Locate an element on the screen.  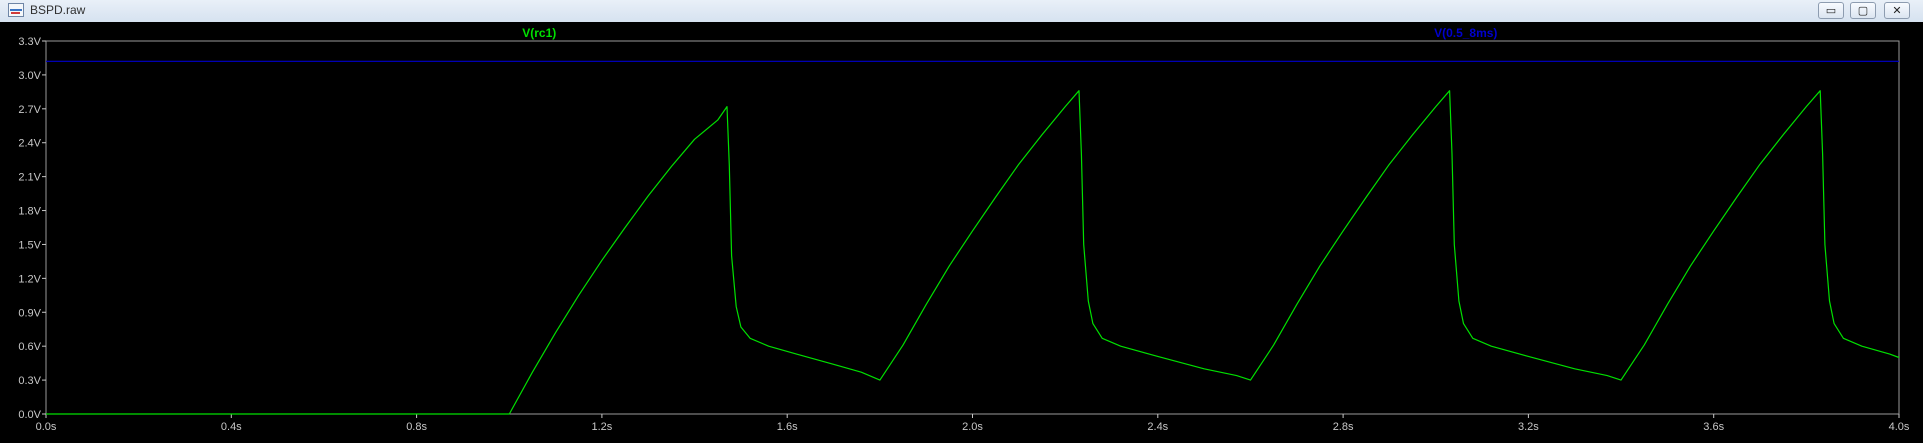
maximize-button: ▢ is located at coordinates (1863, 10).